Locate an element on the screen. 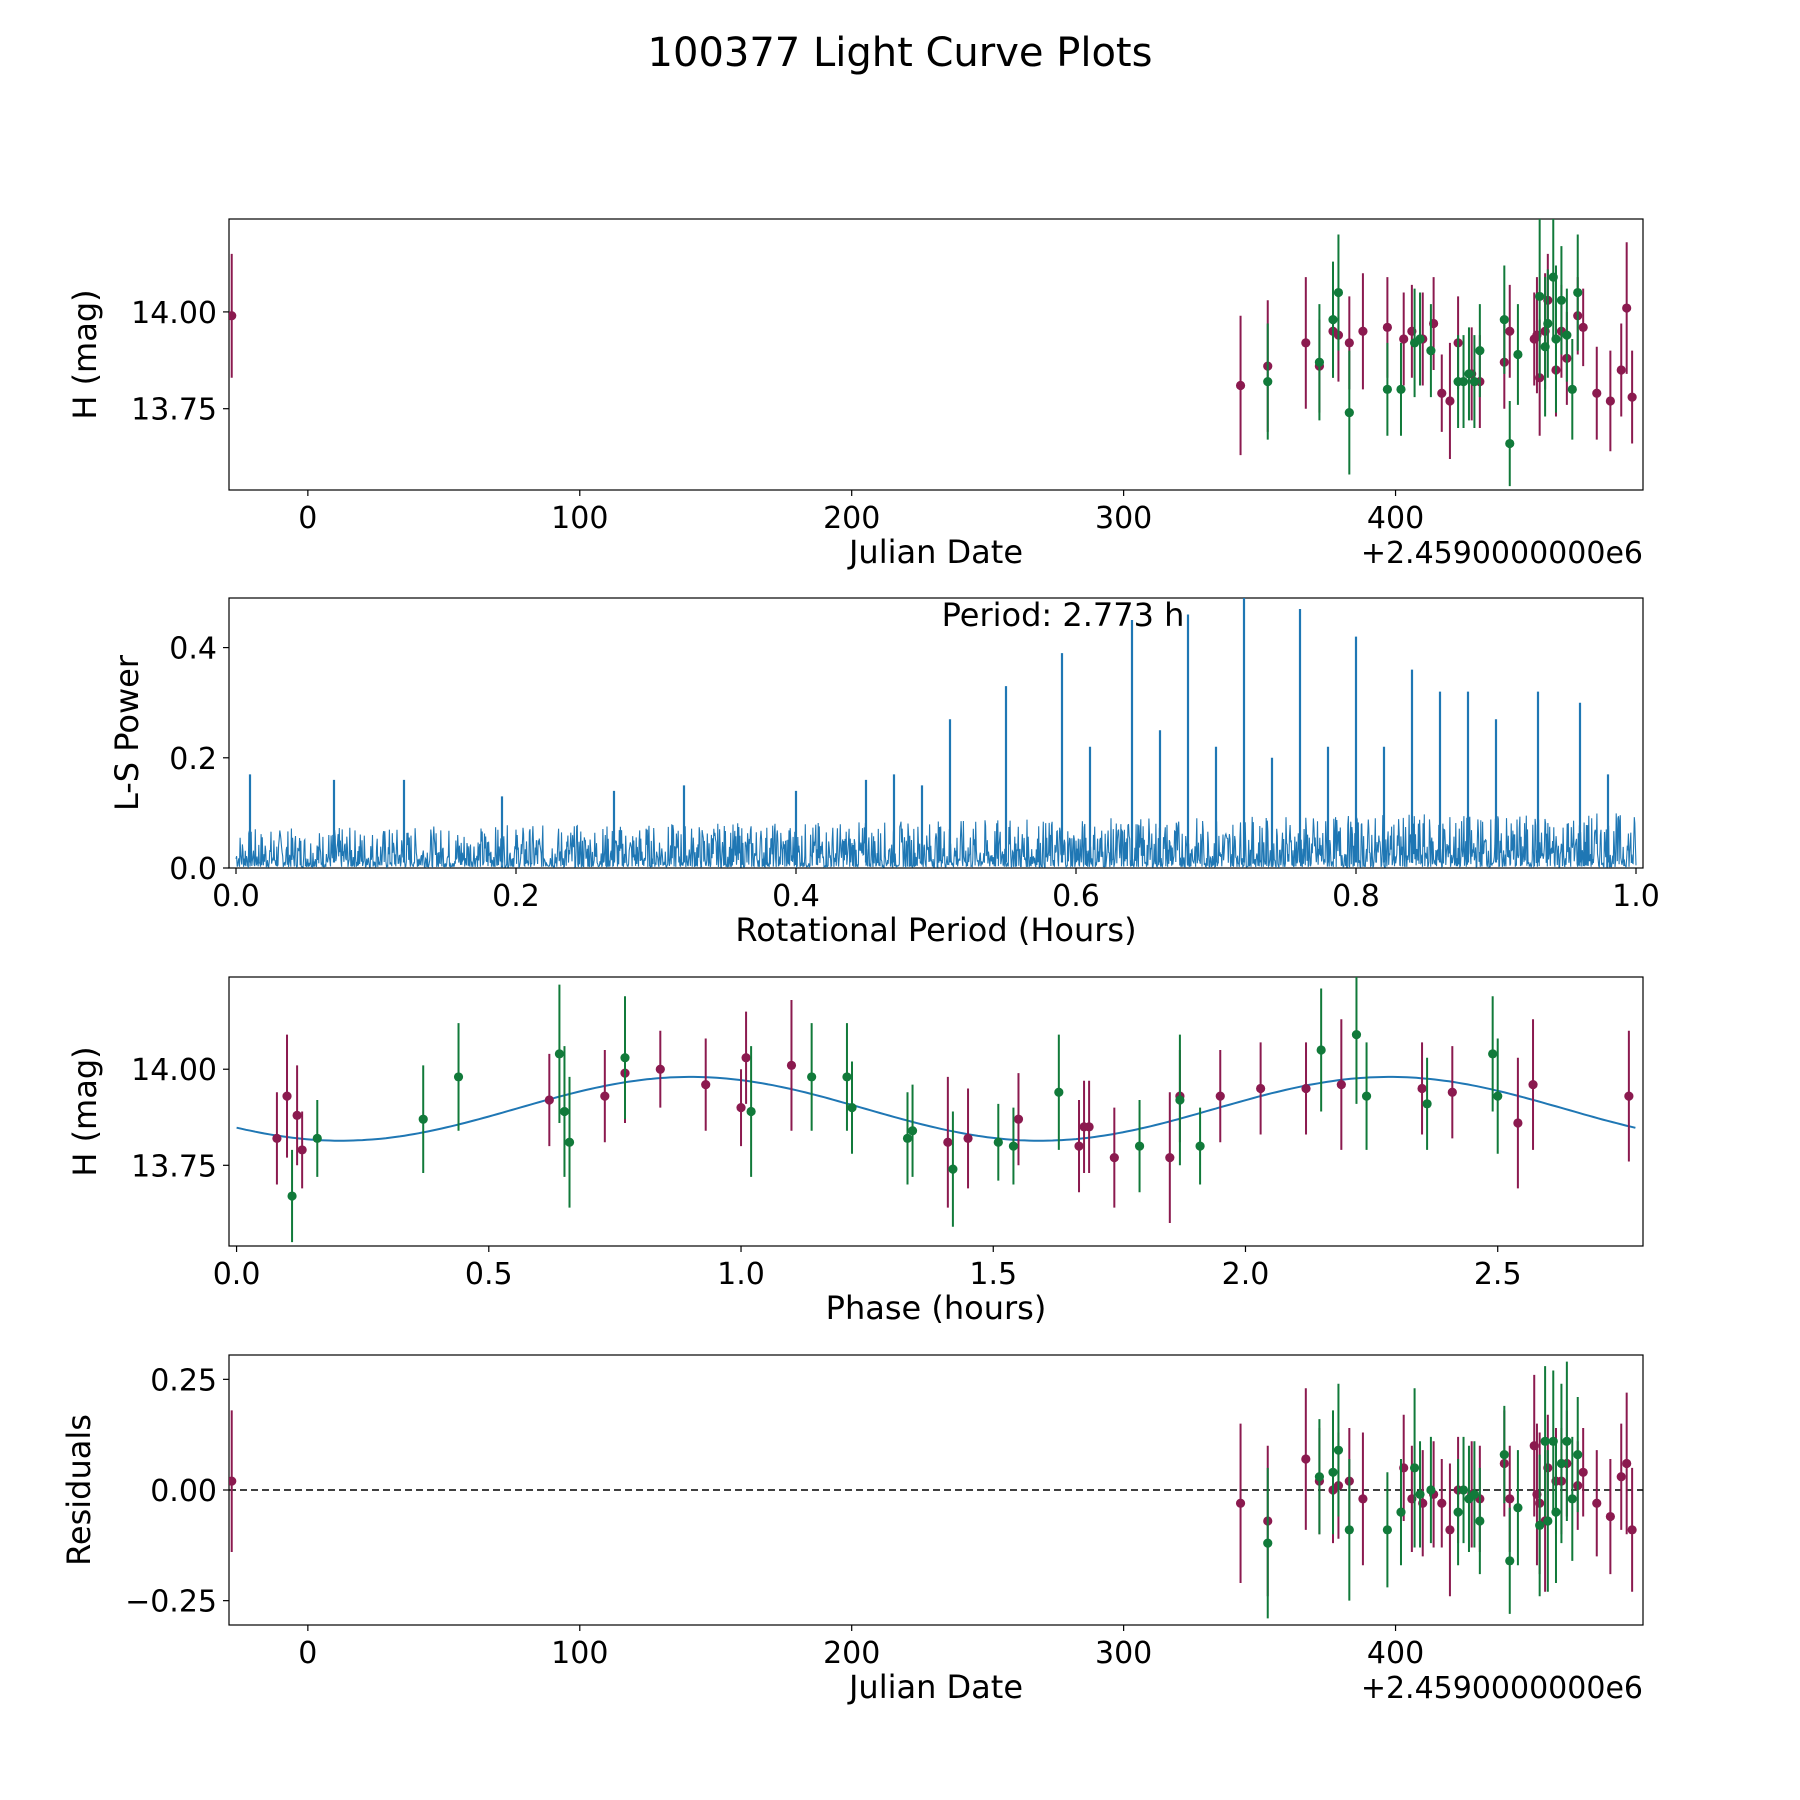  x-offset-label: +2.4590000000e6 is located at coordinates (1502, 553).